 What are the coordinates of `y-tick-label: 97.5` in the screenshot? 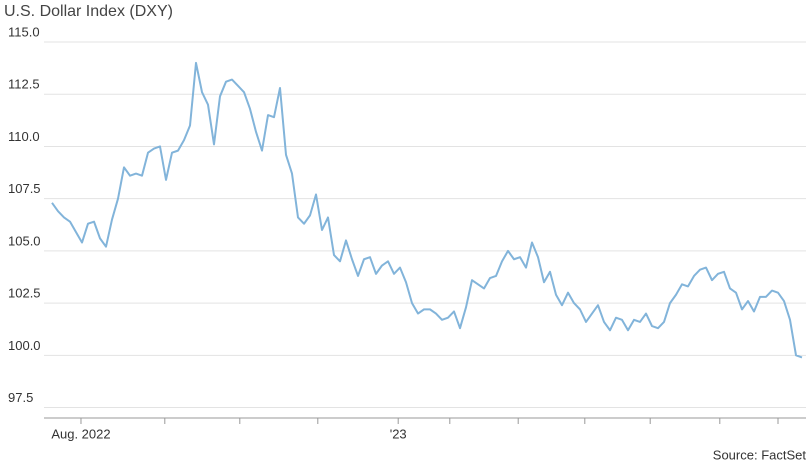 It's located at (20, 397).